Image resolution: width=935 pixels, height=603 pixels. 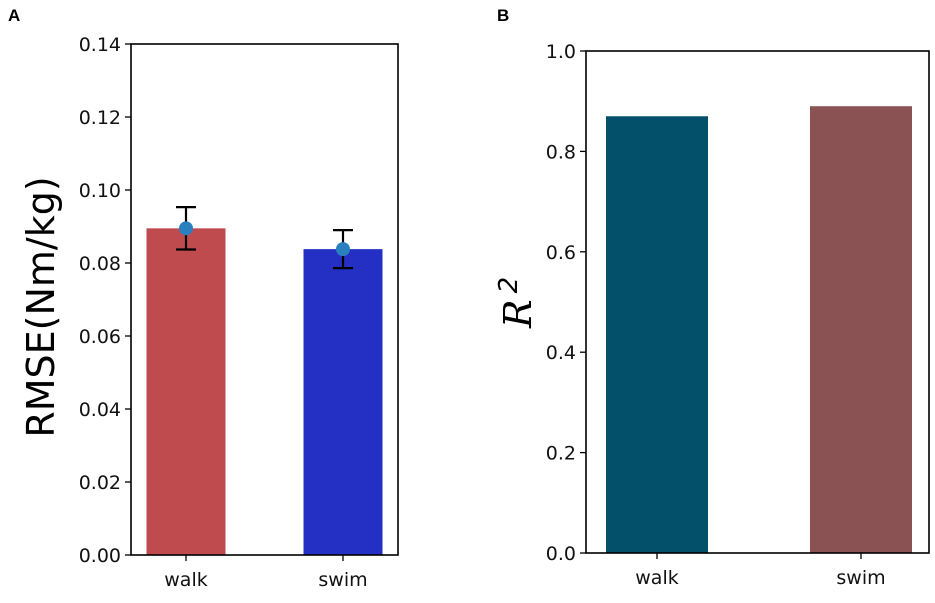 I want to click on y-axis-label-b: R2, so click(x=517, y=303).